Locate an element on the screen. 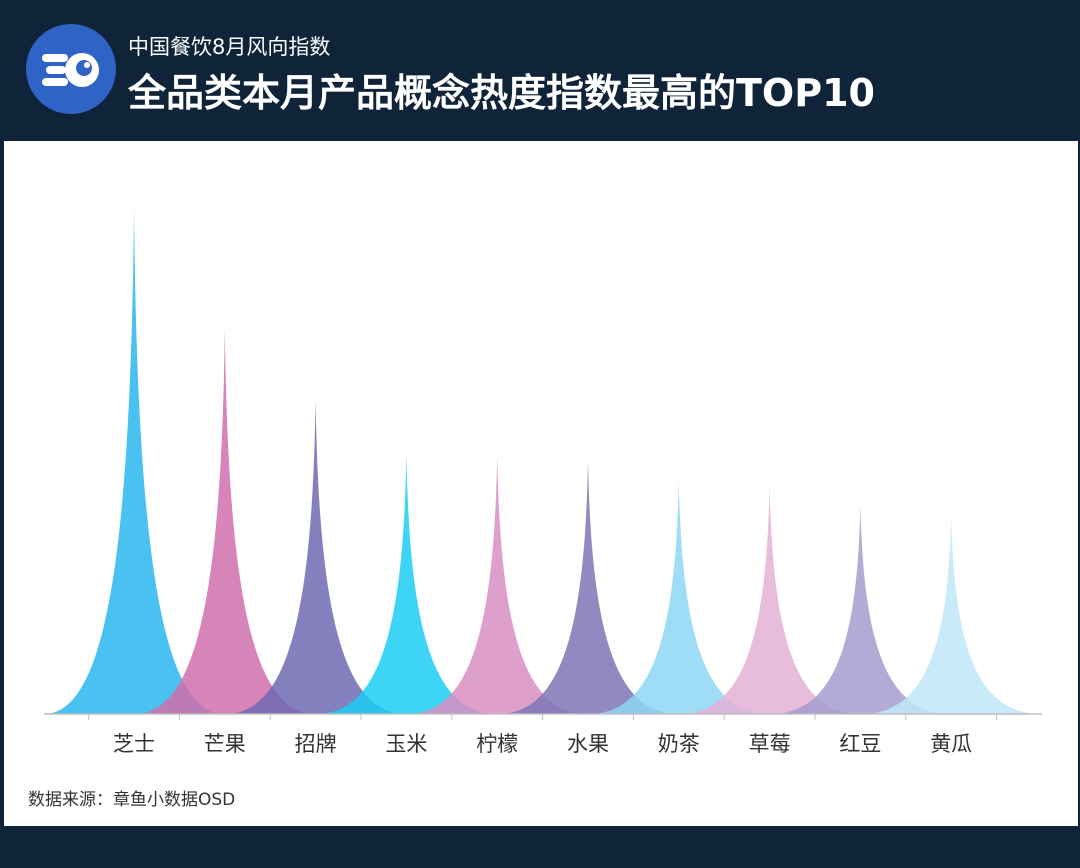  source-note: 数据来源：章鱼小数据OSD is located at coordinates (132, 800).